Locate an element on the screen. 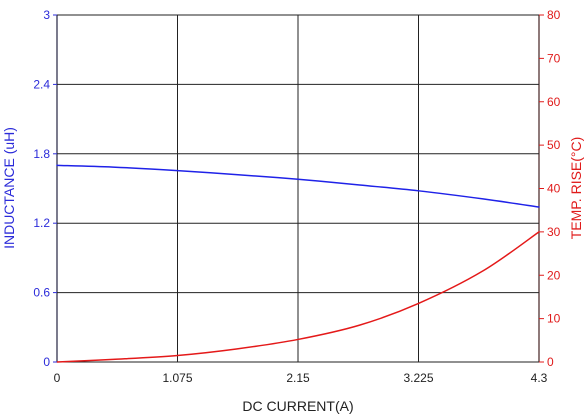 Image resolution: width=588 pixels, height=419 pixels. y-left-tick-label: 0 is located at coordinates (46, 362).